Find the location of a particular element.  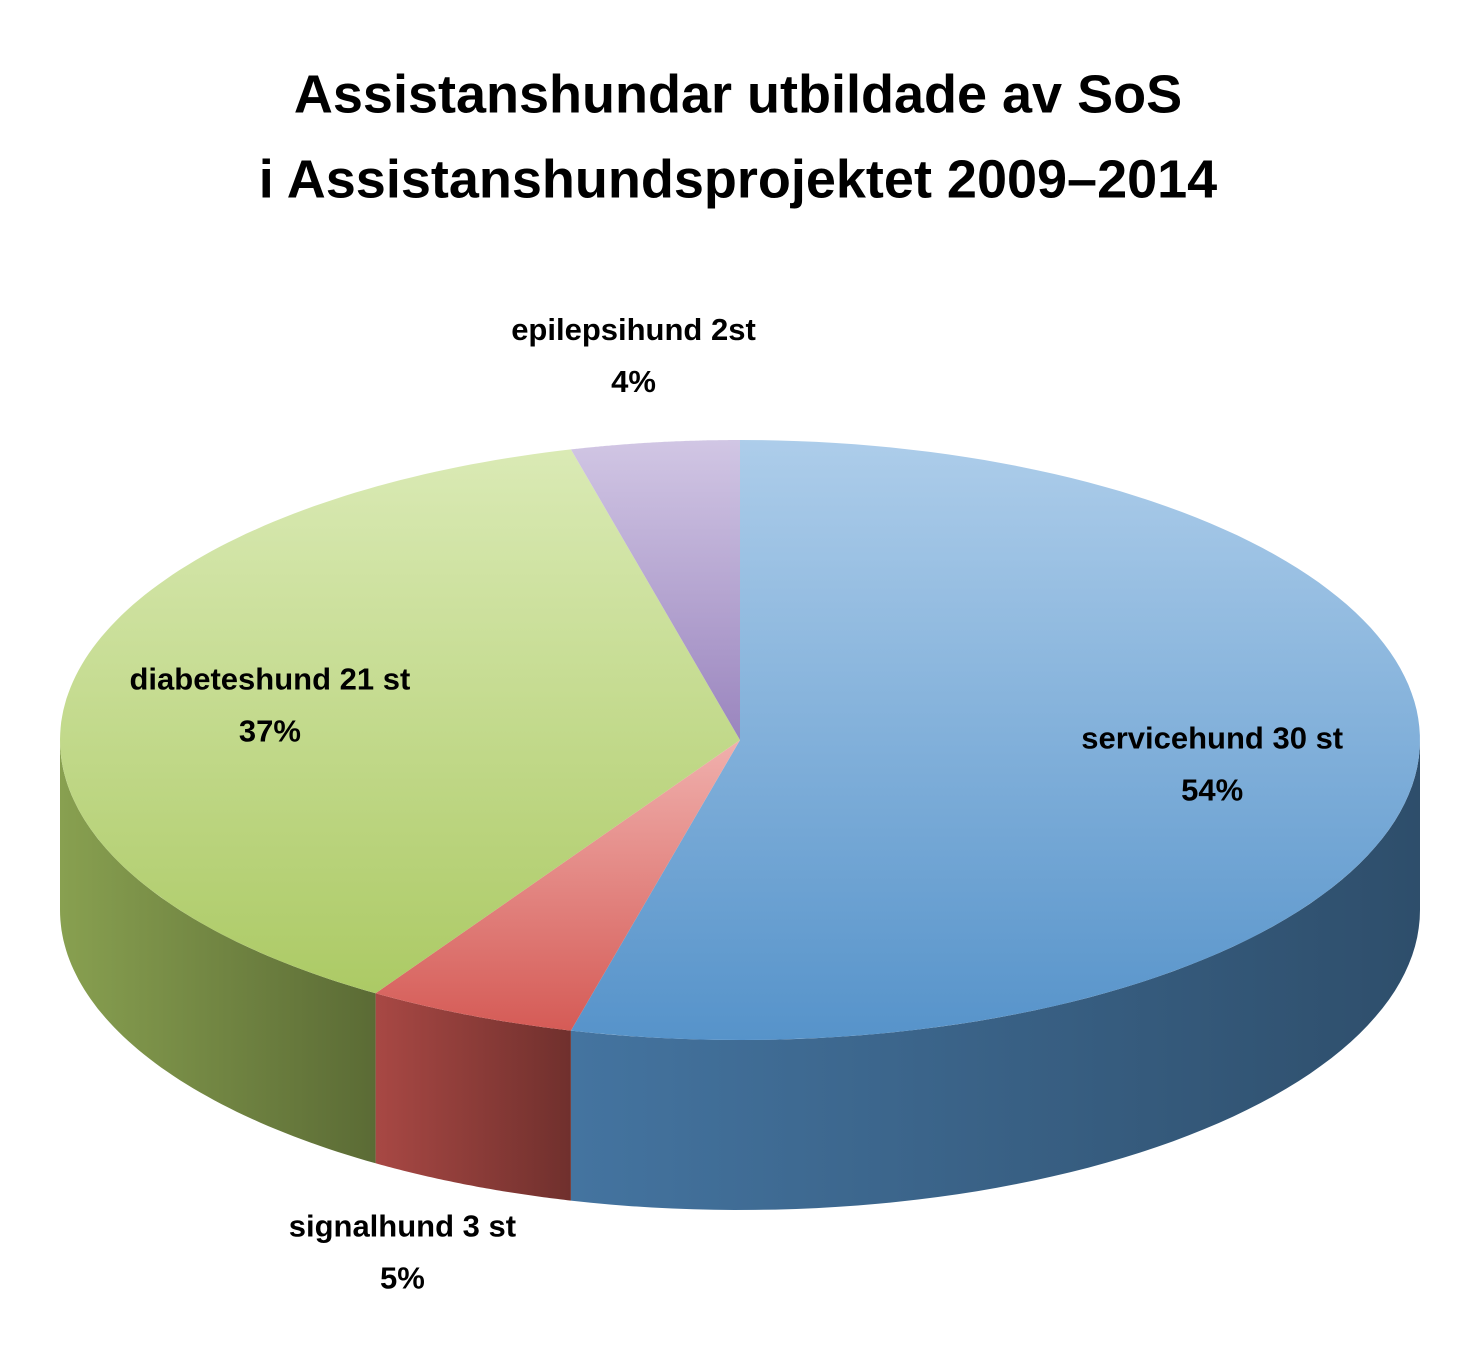

chart-title: Assistanshundar utbildade av SoS is located at coordinates (738, 94).